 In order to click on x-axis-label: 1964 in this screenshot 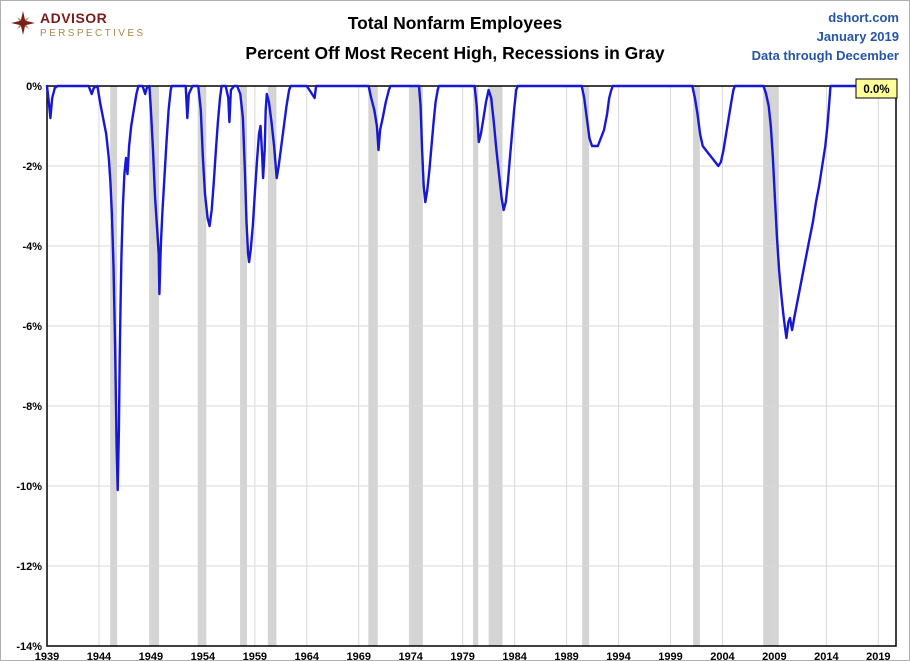, I will do `click(307, 656)`.